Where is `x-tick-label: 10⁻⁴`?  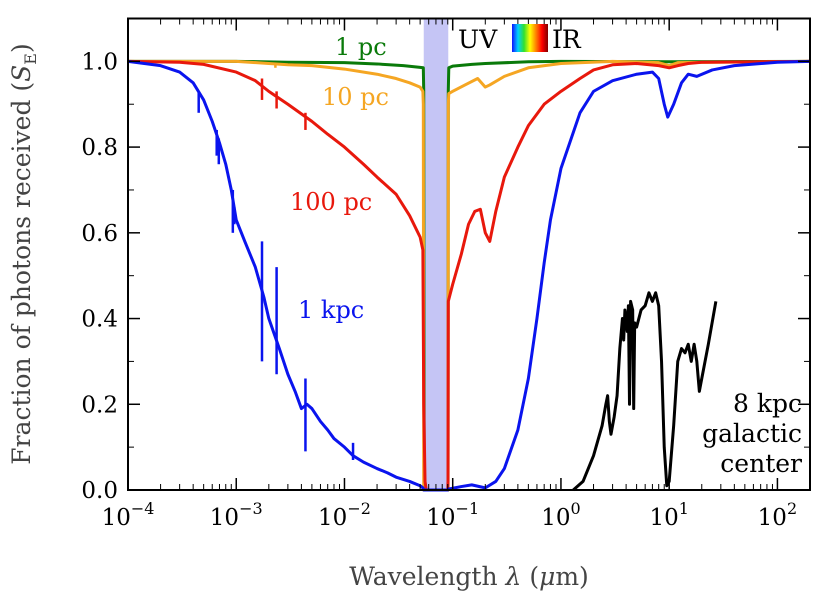 x-tick-label: 10⁻⁴ is located at coordinates (128, 515).